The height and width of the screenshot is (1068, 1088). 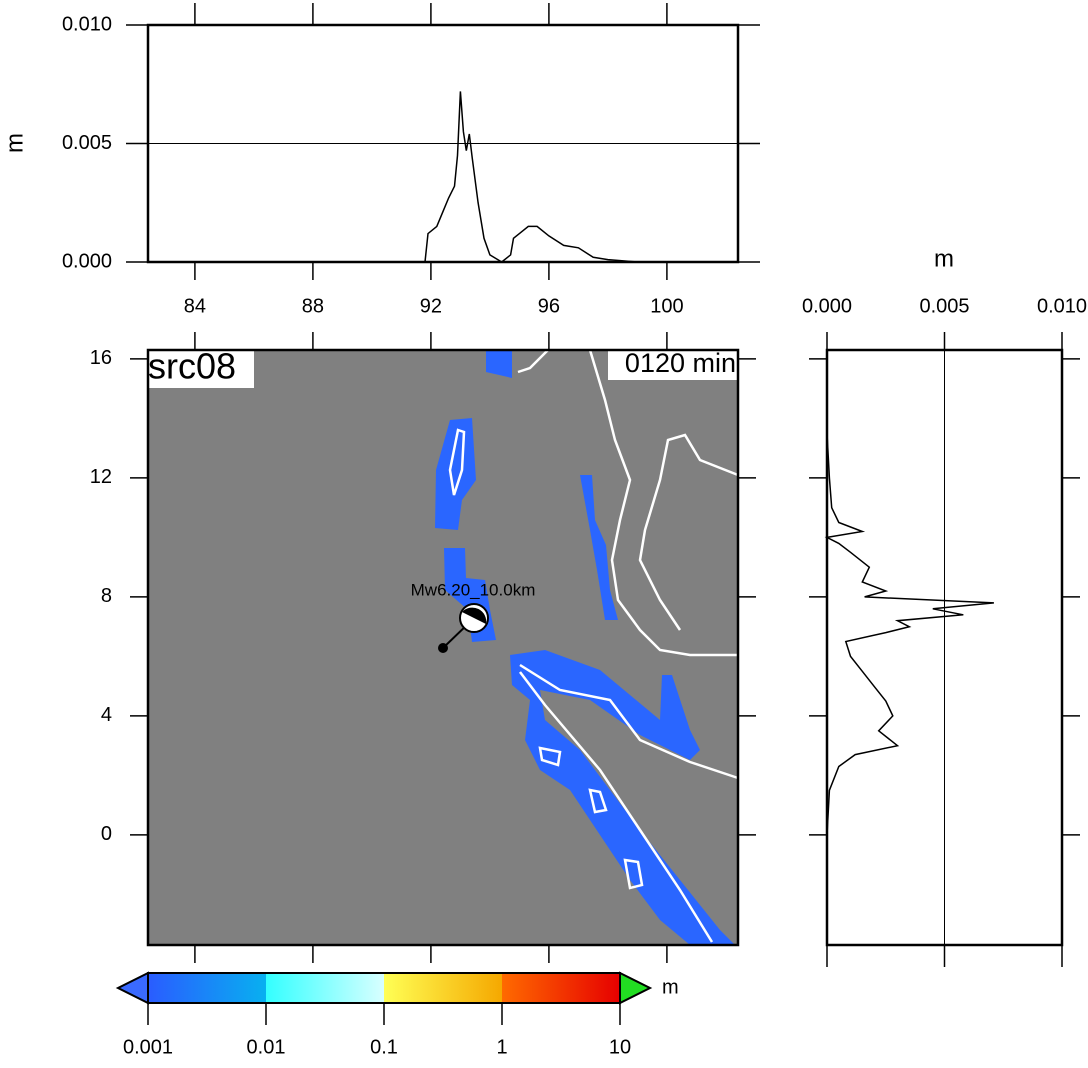 What do you see at coordinates (87, 143) in the screenshot?
I see `y-tick-label: 0.005` at bounding box center [87, 143].